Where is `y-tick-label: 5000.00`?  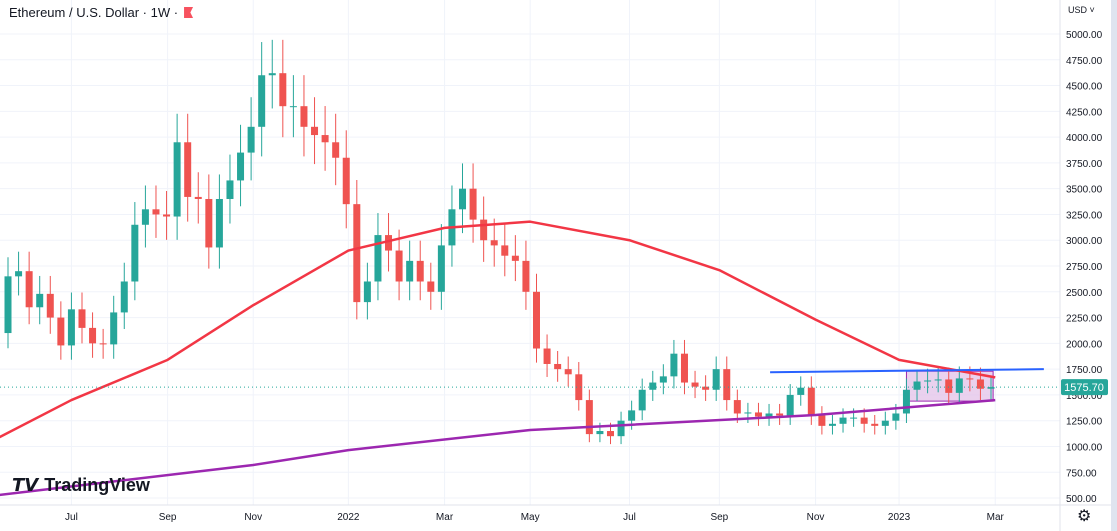
y-tick-label: 5000.00 is located at coordinates (1084, 35).